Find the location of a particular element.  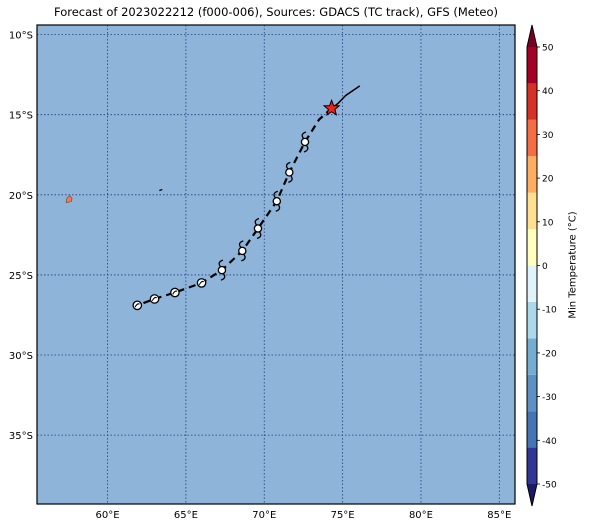

lat-tick-label: 35°S is located at coordinates (21, 436).